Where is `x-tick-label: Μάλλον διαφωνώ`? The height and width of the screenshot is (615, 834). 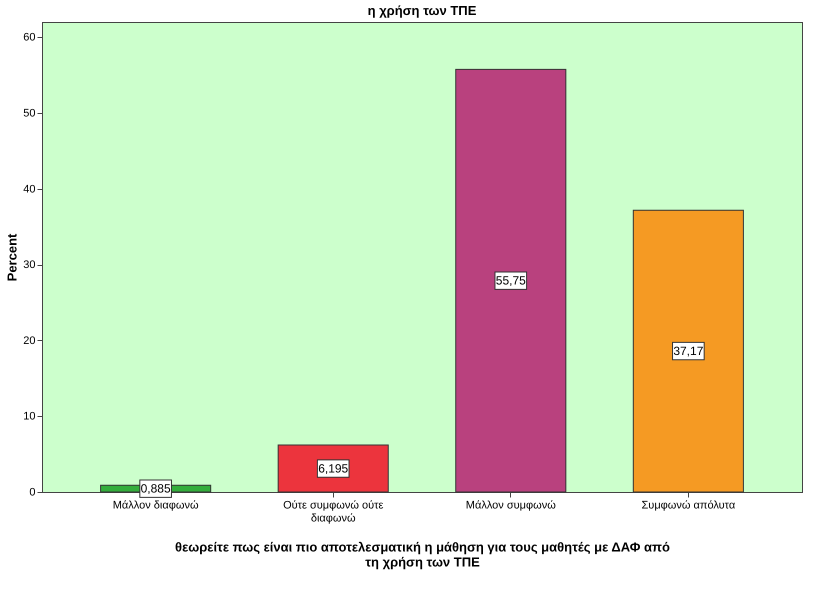 x-tick-label: Μάλλον διαφωνώ is located at coordinates (155, 506).